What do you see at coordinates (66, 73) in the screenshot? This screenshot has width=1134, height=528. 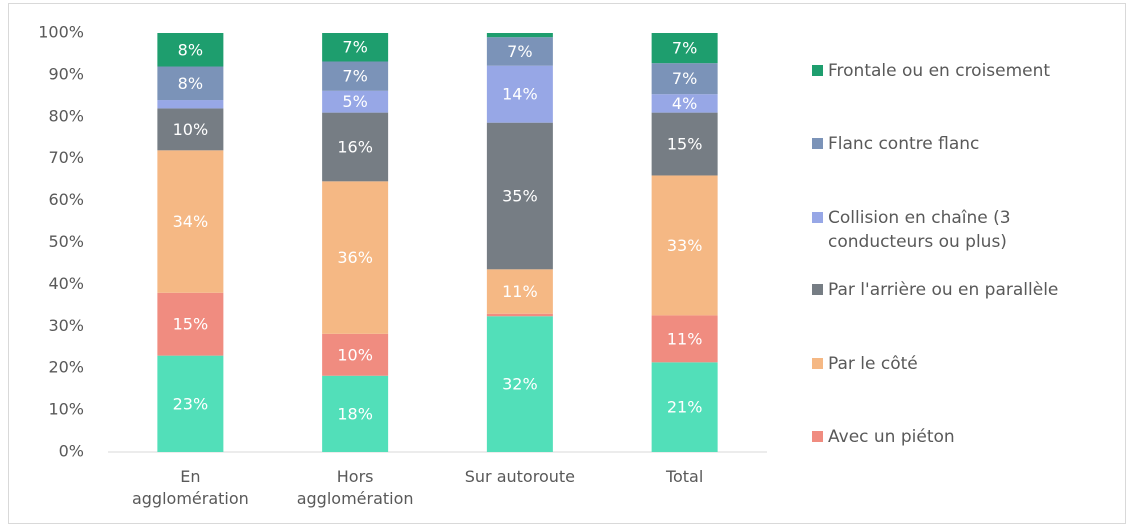 I see `y-tick-label: 90%` at bounding box center [66, 73].